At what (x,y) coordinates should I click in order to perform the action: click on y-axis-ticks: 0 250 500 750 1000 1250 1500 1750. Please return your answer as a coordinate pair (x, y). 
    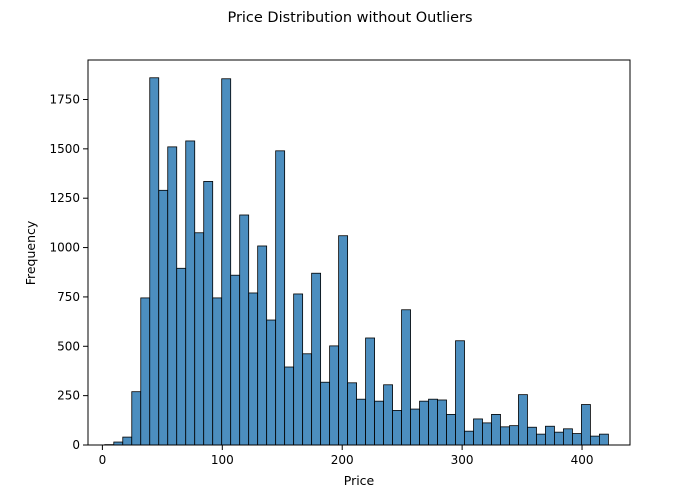
    Looking at the image, I should click on (68, 272).